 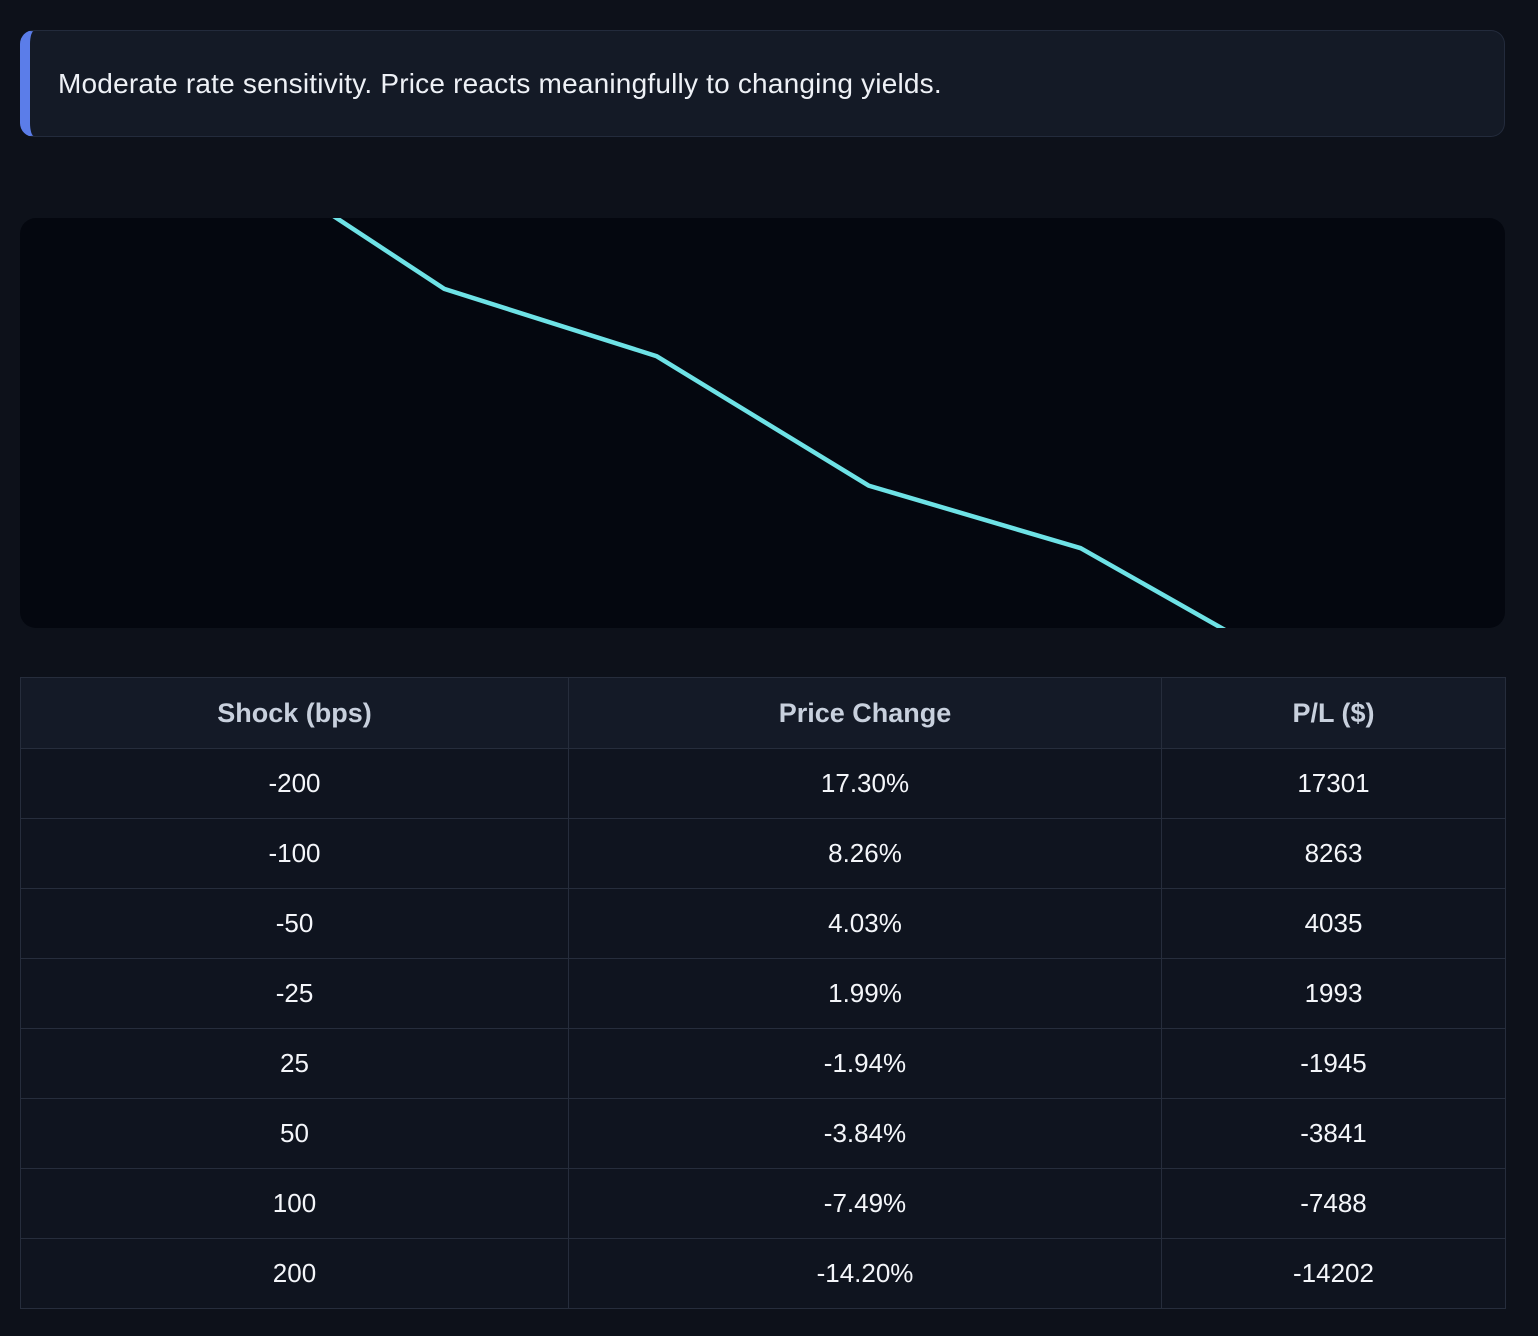 What do you see at coordinates (865, 1273) in the screenshot?
I see `table-cell: -14.20%` at bounding box center [865, 1273].